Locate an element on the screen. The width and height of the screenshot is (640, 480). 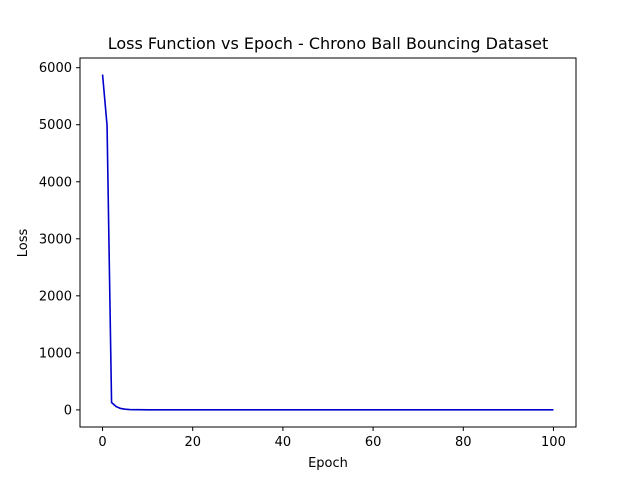
x-tick-label: 60 is located at coordinates (373, 442).